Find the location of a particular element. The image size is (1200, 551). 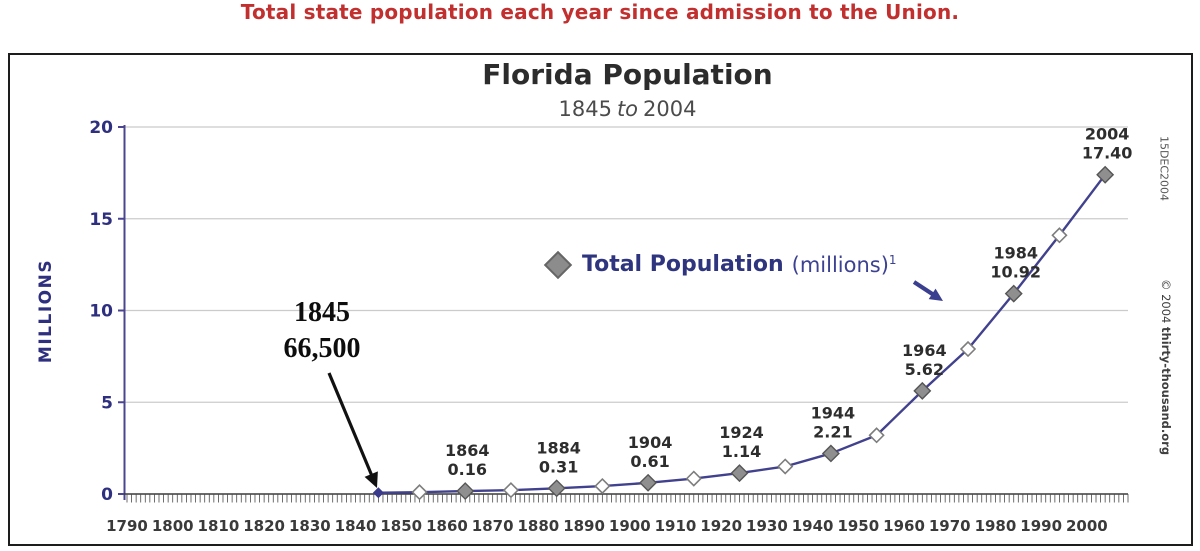

date-stamp: 15DEC2004 is located at coordinates (1164, 168).